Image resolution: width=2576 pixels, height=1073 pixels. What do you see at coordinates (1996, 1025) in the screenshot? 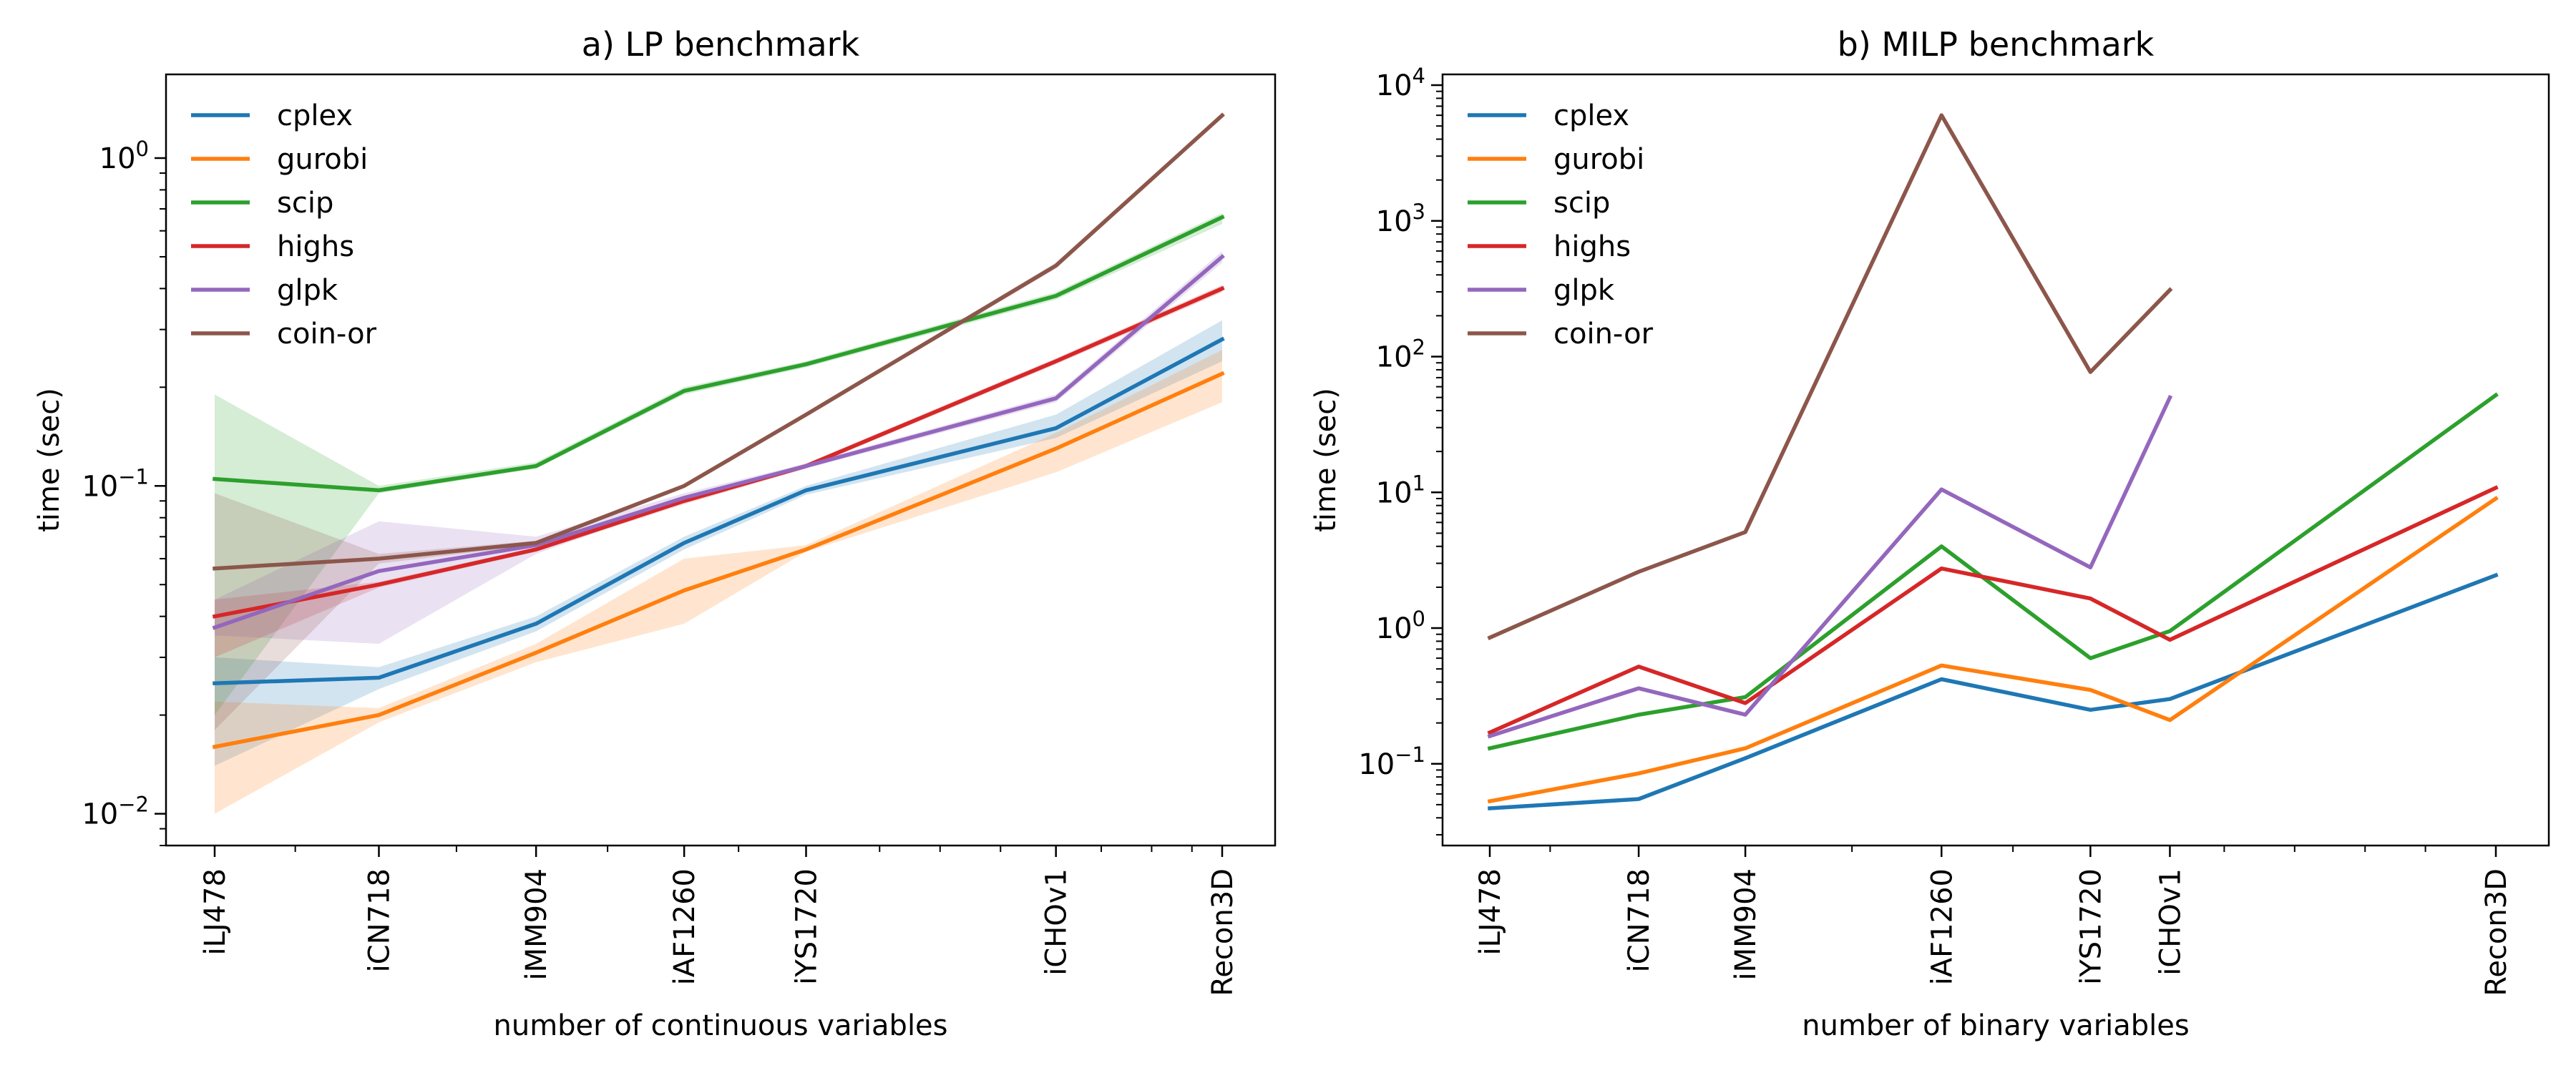
I see `x-axis-label: number of binary variables` at bounding box center [1996, 1025].